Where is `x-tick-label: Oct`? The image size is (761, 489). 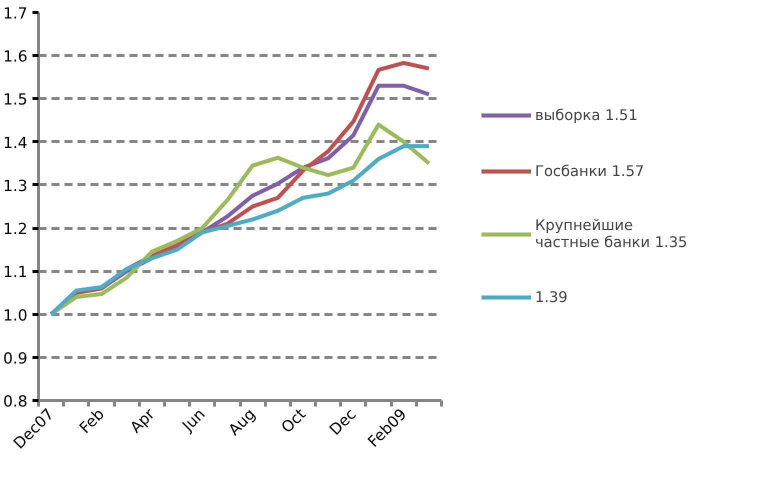
x-tick-label: Oct is located at coordinates (294, 421).